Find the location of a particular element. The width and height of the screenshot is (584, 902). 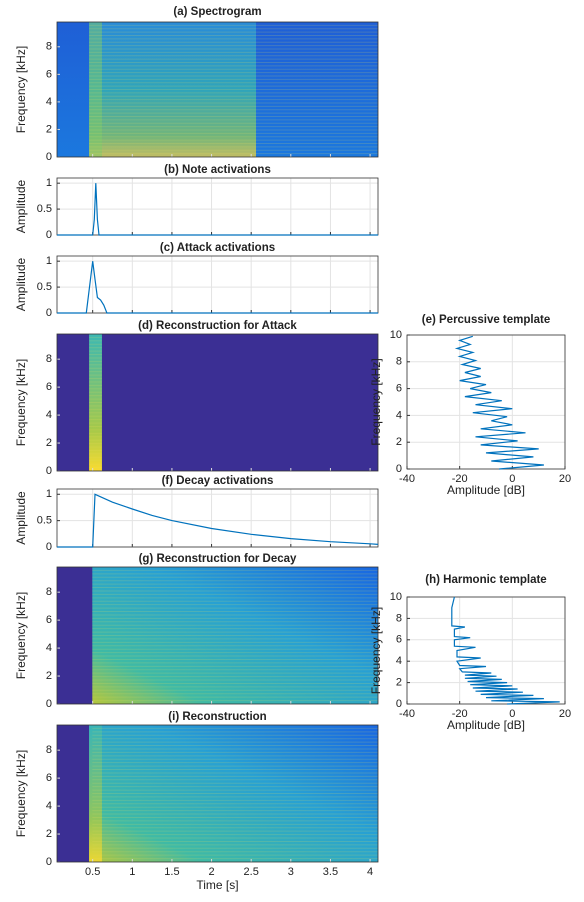

x-axis-label: Time [s] is located at coordinates (217, 885).